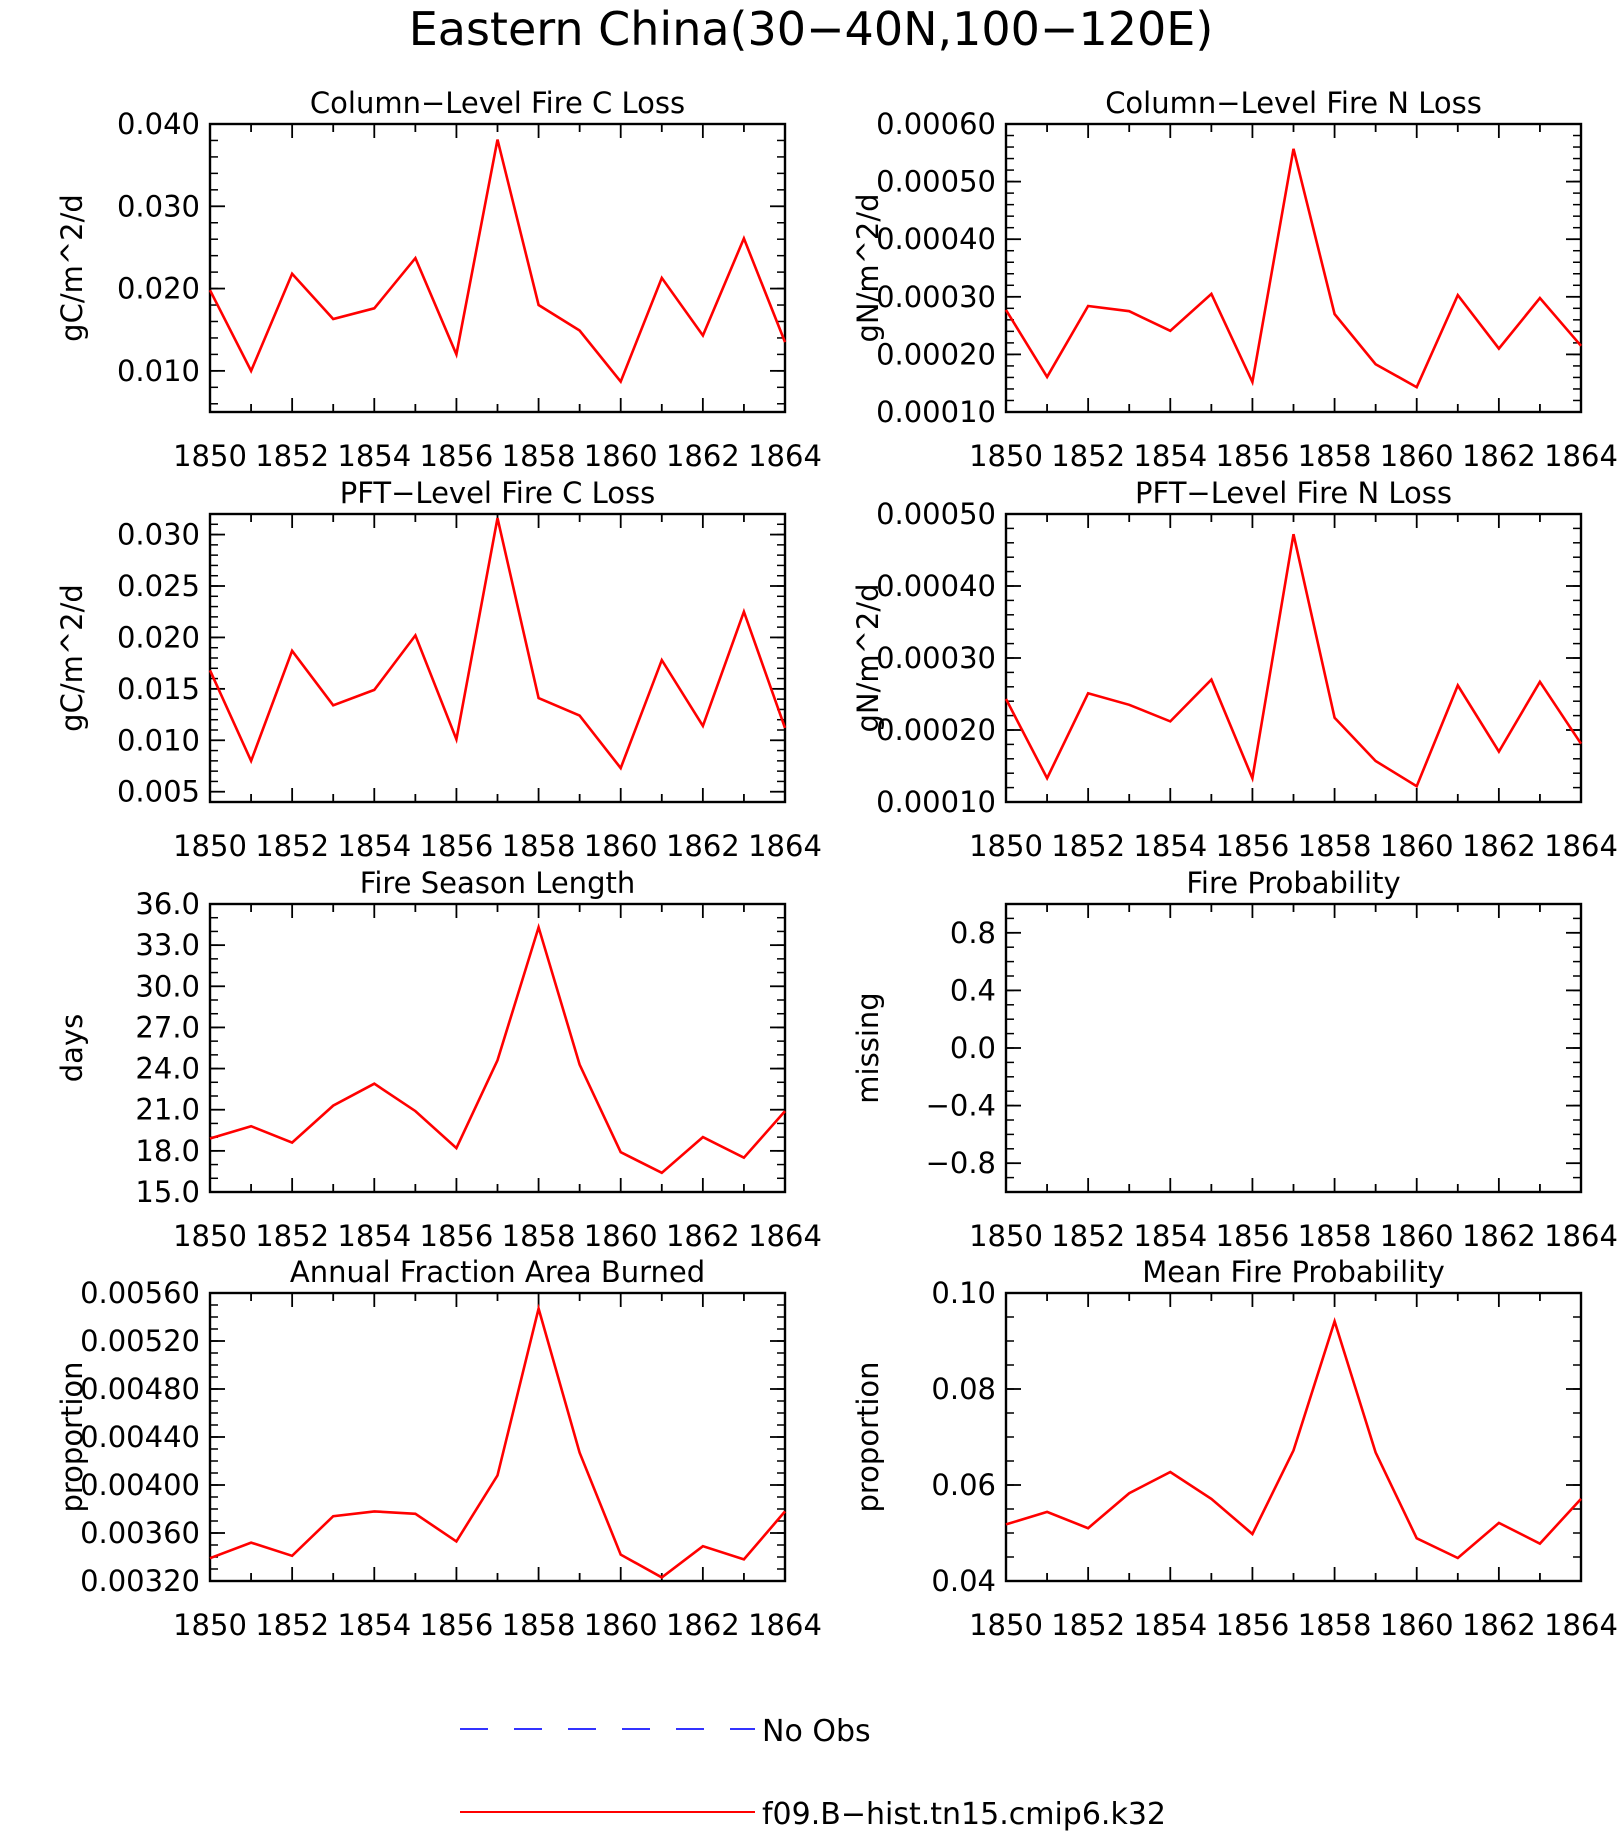  I want to click on panel-title: Column−Level Fire C Loss, so click(497, 103).